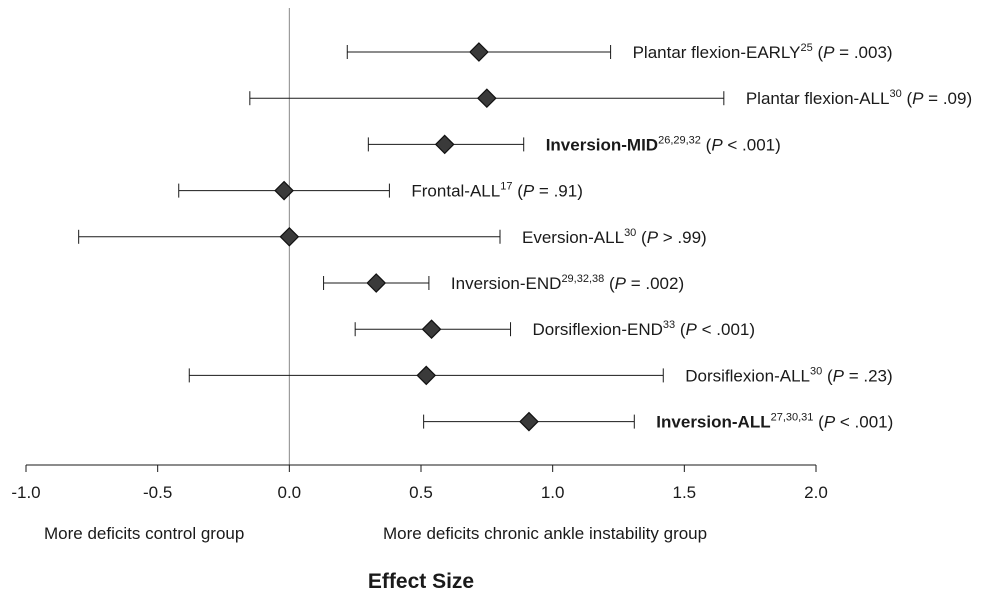 Image resolution: width=991 pixels, height=593 pixels. I want to click on row-refs: 27,30,31, so click(792, 418).